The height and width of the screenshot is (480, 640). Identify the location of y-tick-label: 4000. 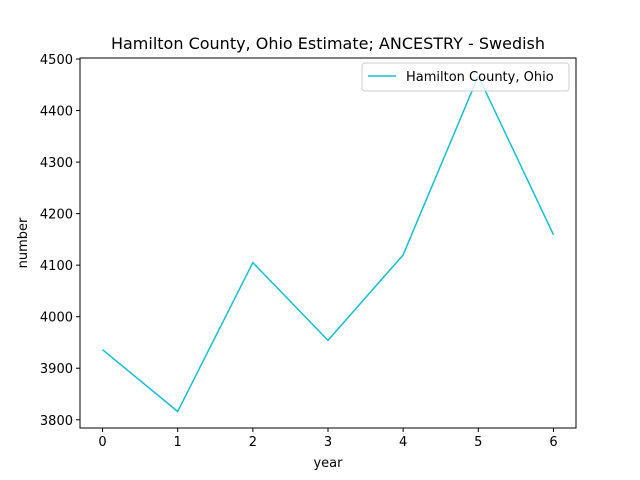
(56, 318).